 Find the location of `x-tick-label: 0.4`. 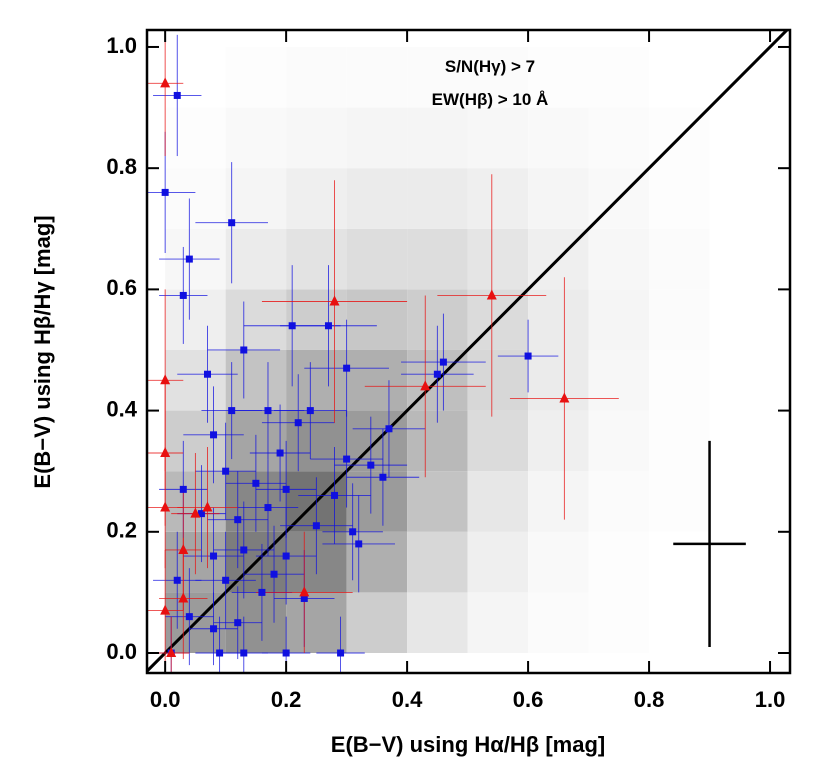

x-tick-label: 0.4 is located at coordinates (407, 699).